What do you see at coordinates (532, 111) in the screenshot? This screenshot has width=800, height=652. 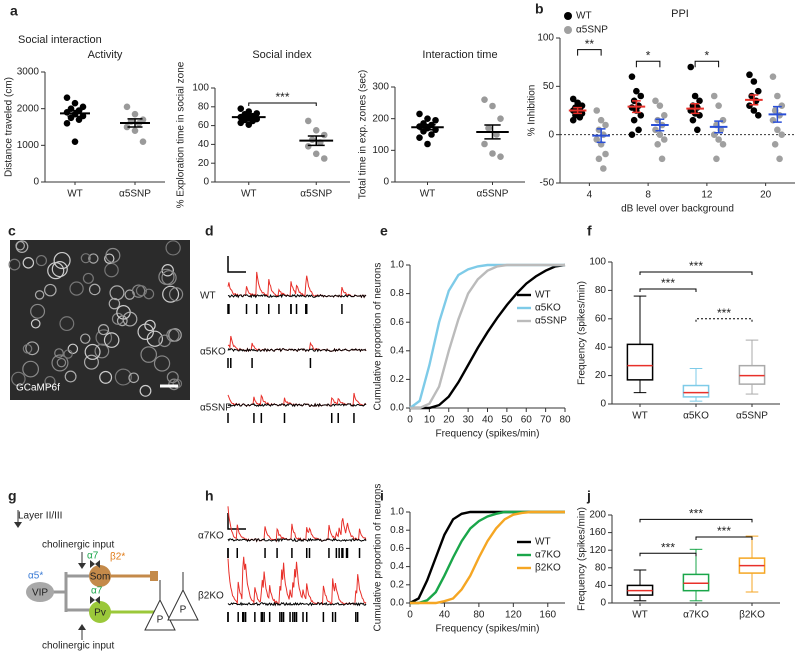 I see `y-axis-label: % Inhibition` at bounding box center [532, 111].